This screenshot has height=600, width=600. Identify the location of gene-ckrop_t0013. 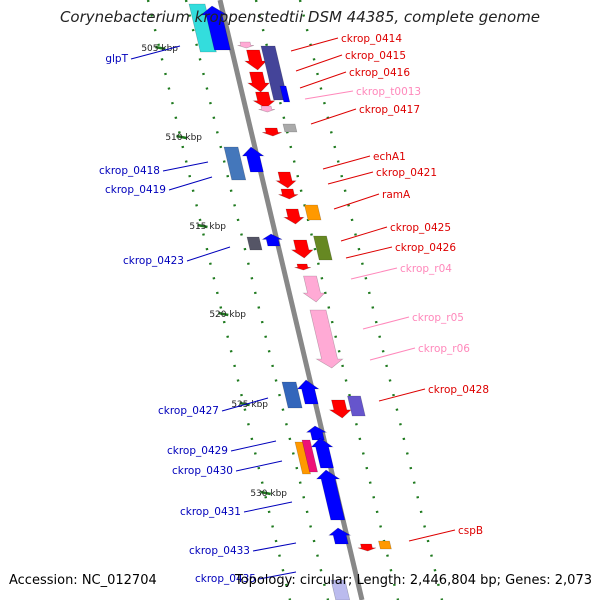
(267, 109).